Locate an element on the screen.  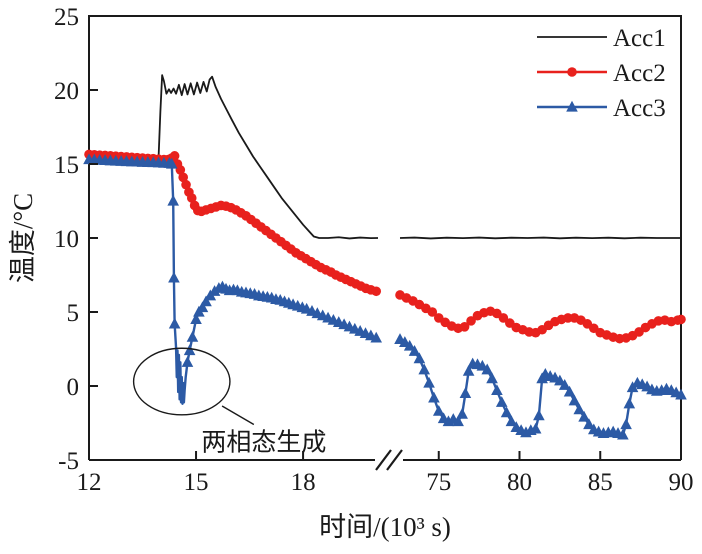
y-tick-label: 0 is located at coordinates (73, 387).